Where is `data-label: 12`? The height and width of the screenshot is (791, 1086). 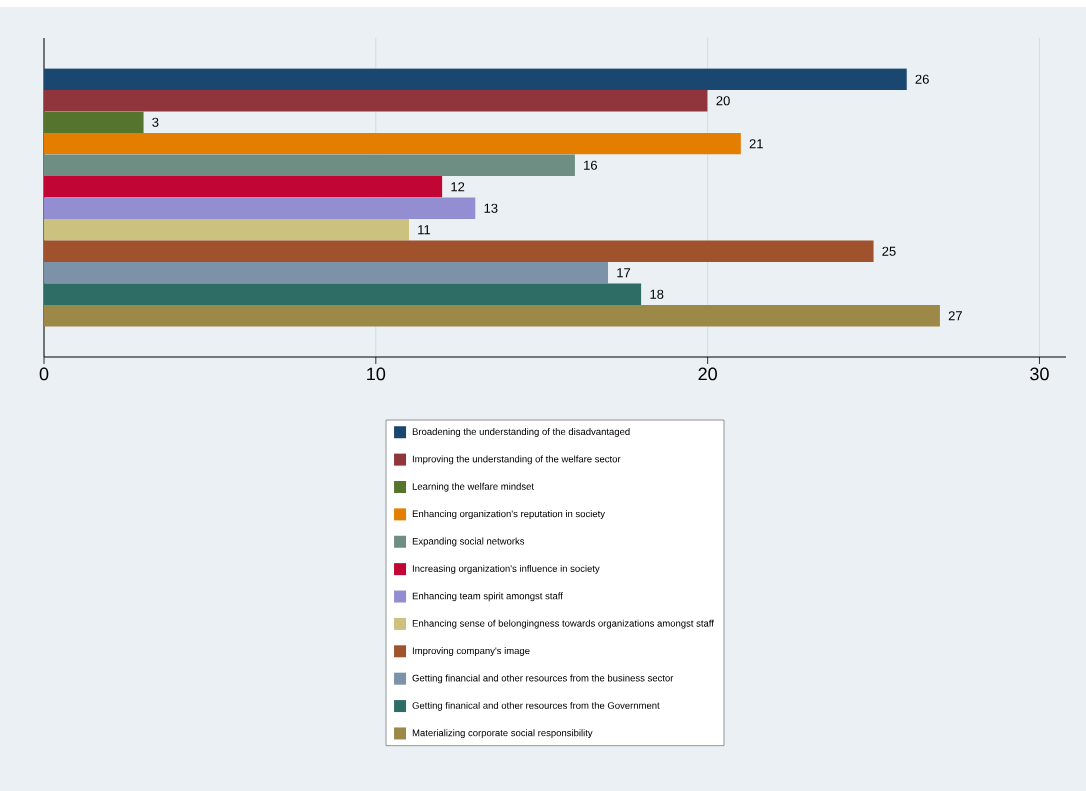 data-label: 12 is located at coordinates (458, 187).